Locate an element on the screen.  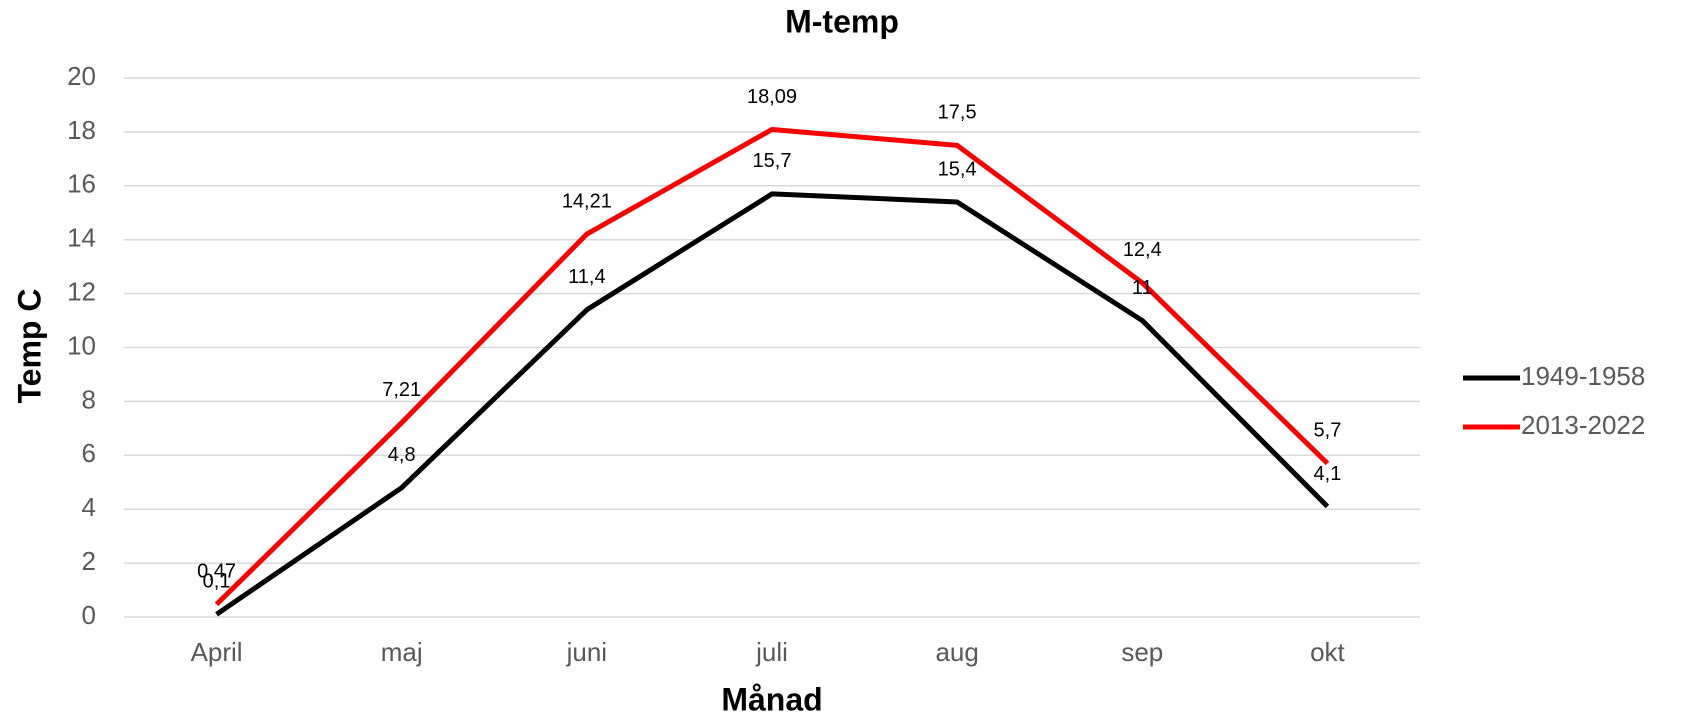
legend-label: 2013-2022 is located at coordinates (1583, 425).